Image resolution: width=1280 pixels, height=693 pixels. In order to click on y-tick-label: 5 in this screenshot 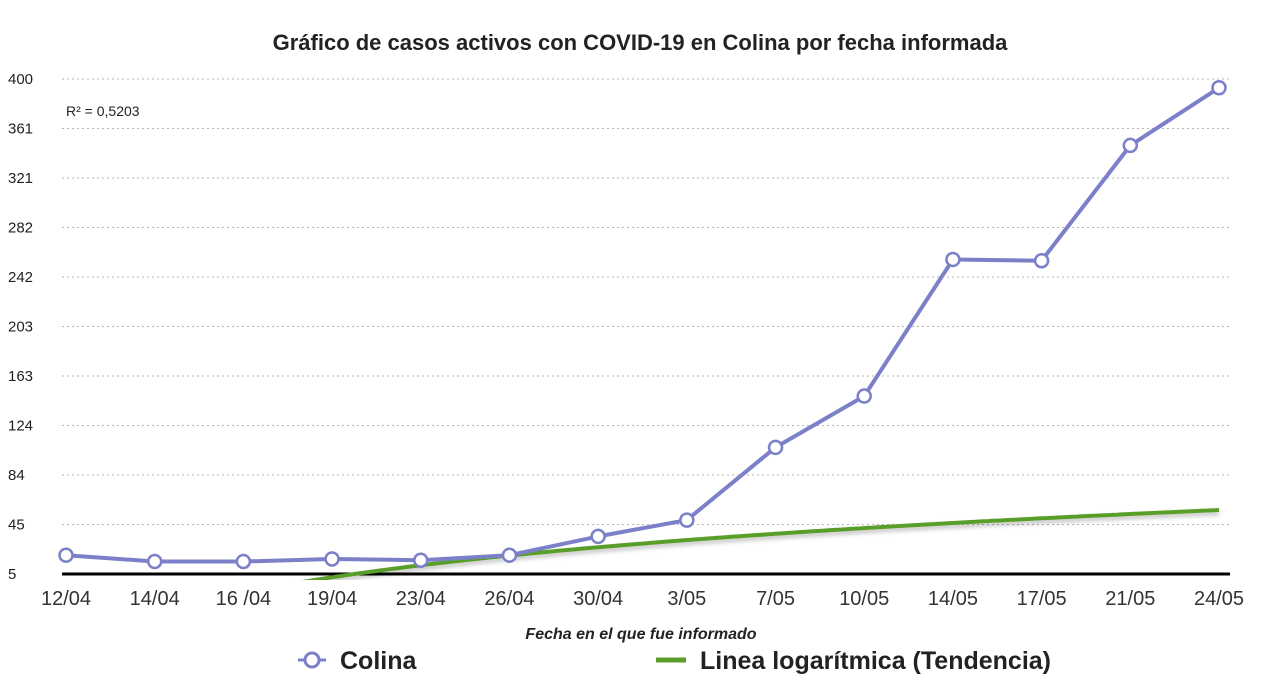, I will do `click(12, 574)`.